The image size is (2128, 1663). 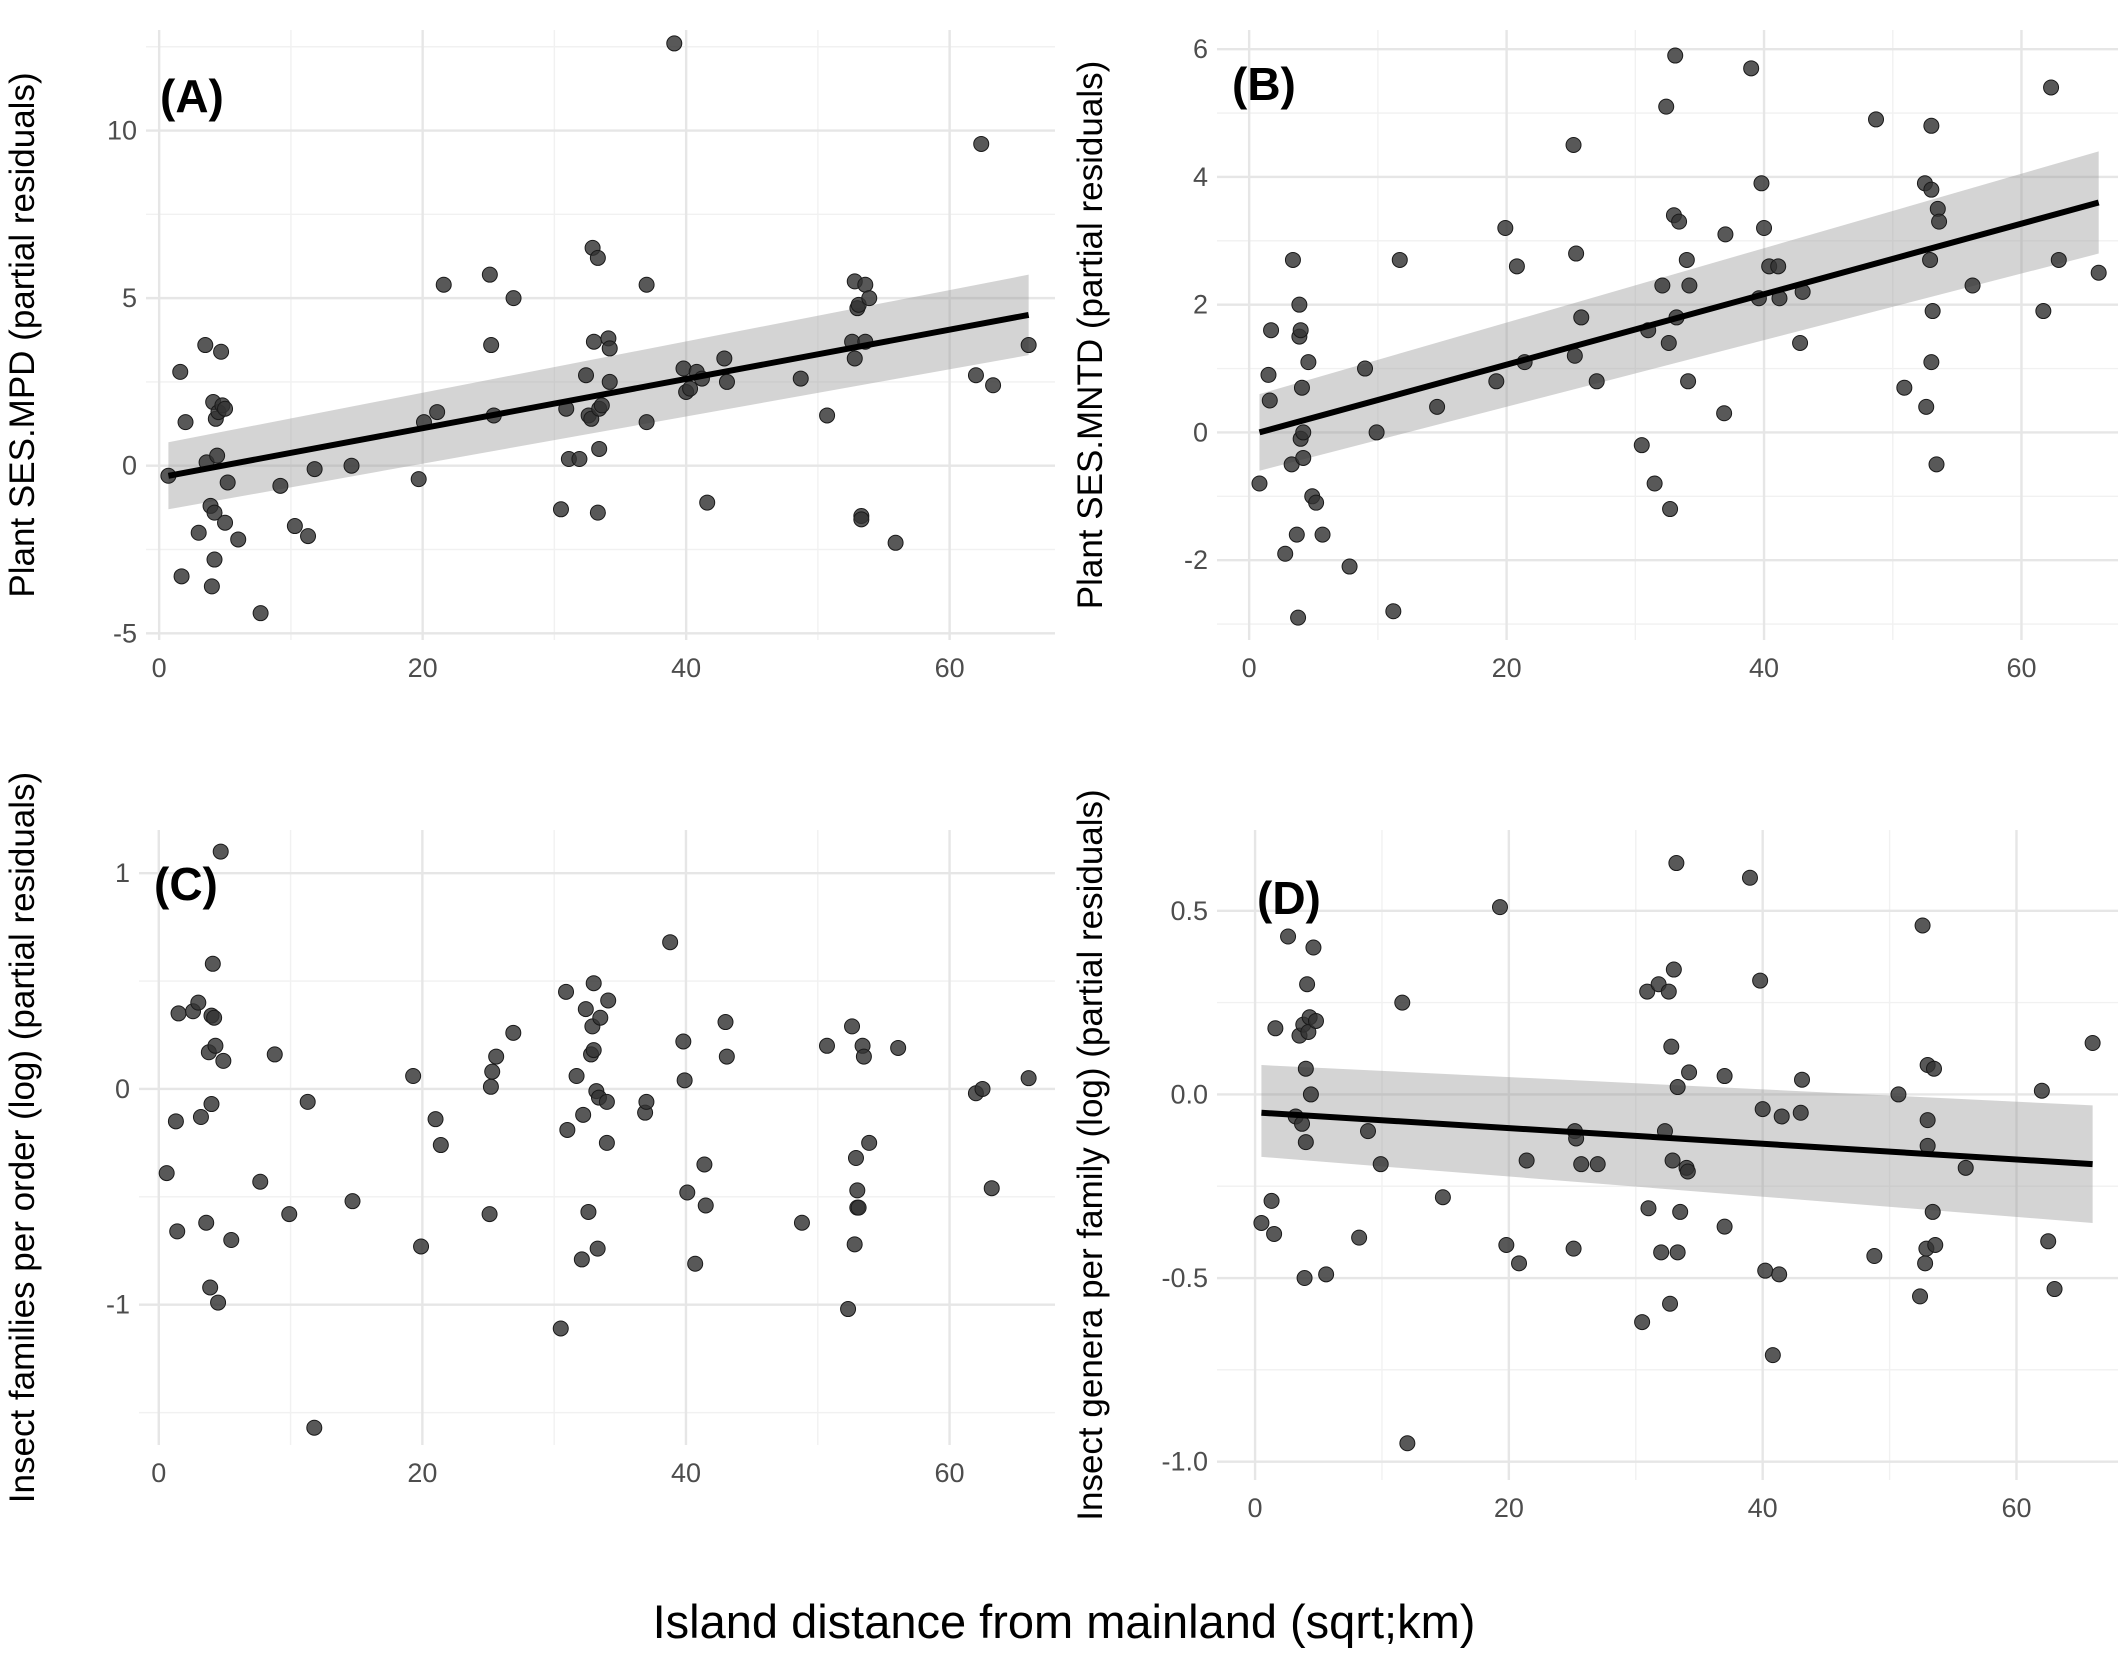 I want to click on y-tick-label: 6, so click(x=1200, y=49).